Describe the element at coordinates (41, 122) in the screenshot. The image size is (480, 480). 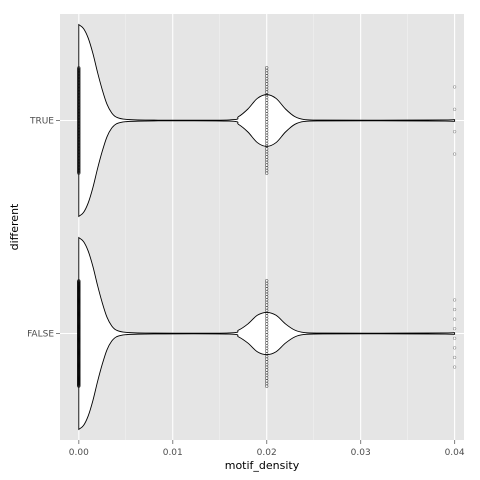
I see `y-tick-label: TRUE` at that location.